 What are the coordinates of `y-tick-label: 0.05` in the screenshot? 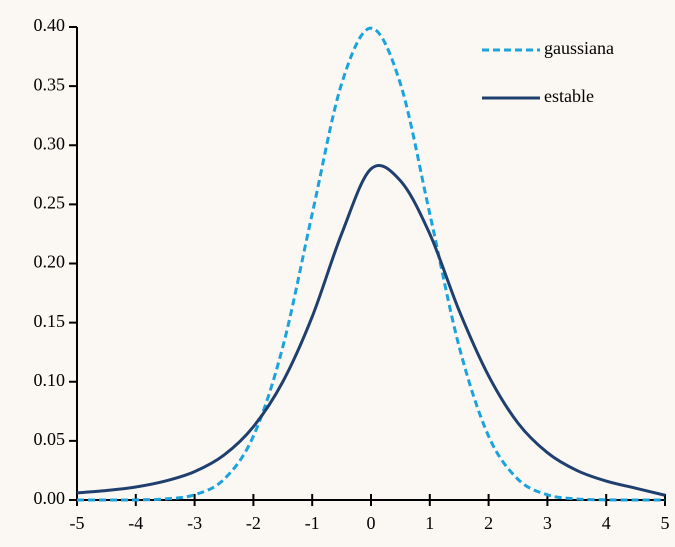 It's located at (50, 439).